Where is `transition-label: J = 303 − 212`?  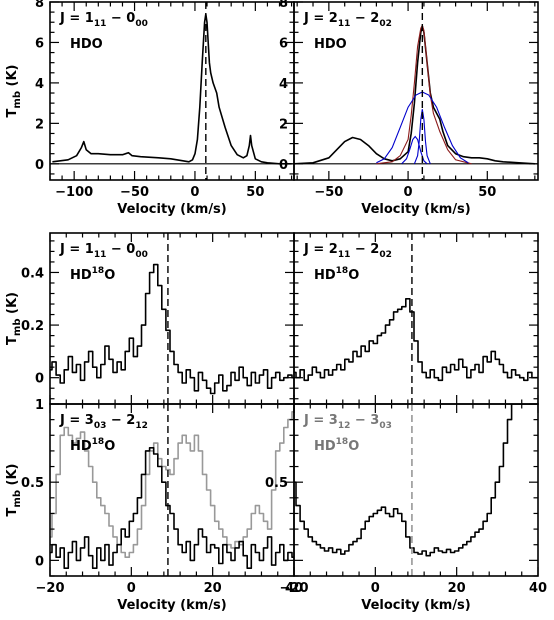 transition-label: J = 303 − 212 is located at coordinates (103, 422).